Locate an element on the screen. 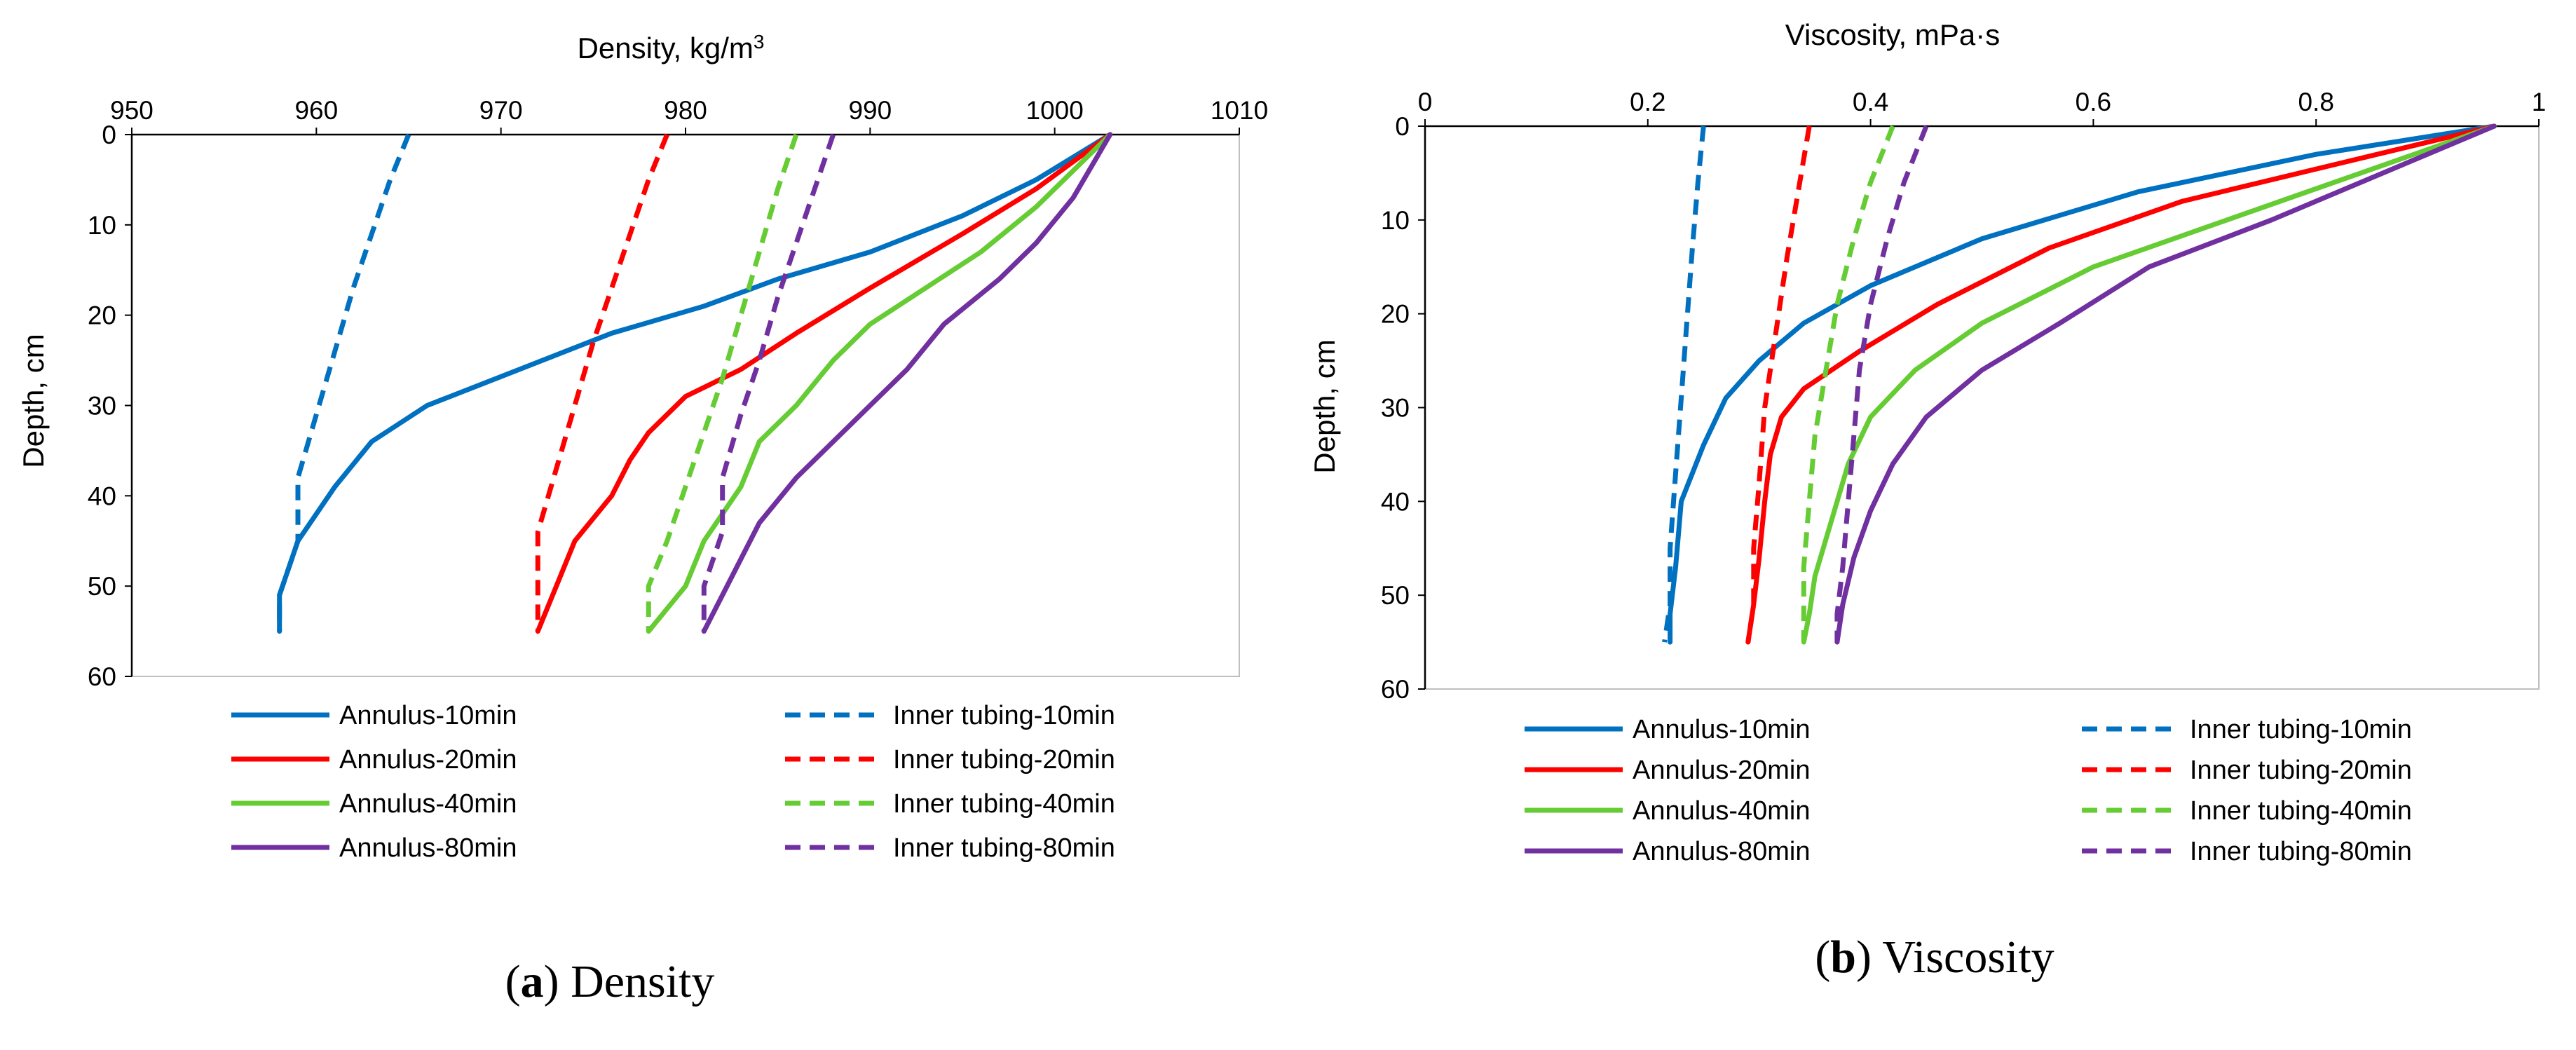  viscosity-y-axis-title: Depth, cm is located at coordinates (1324, 406).